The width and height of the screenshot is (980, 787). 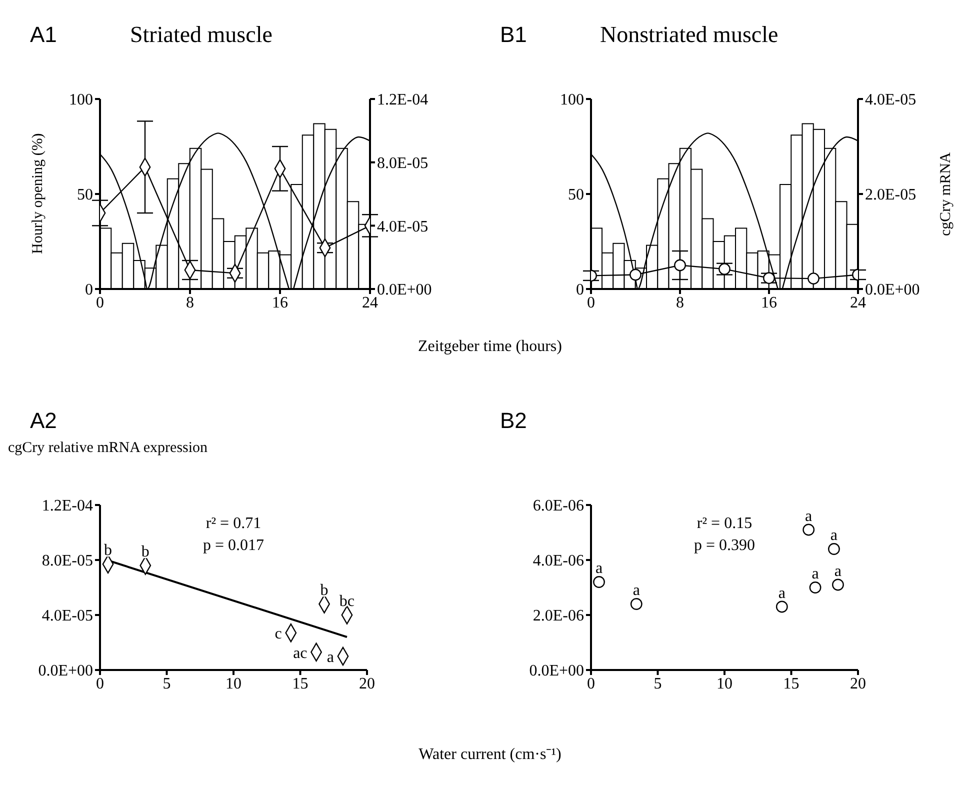 What do you see at coordinates (108, 448) in the screenshot?
I see `y-axis-title: cgCry relative mRNA expression` at bounding box center [108, 448].